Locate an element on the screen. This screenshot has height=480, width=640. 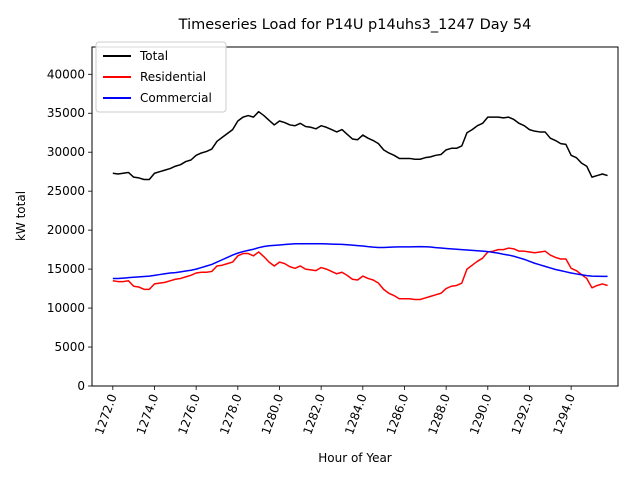
legend-box is located at coordinates (161, 77).